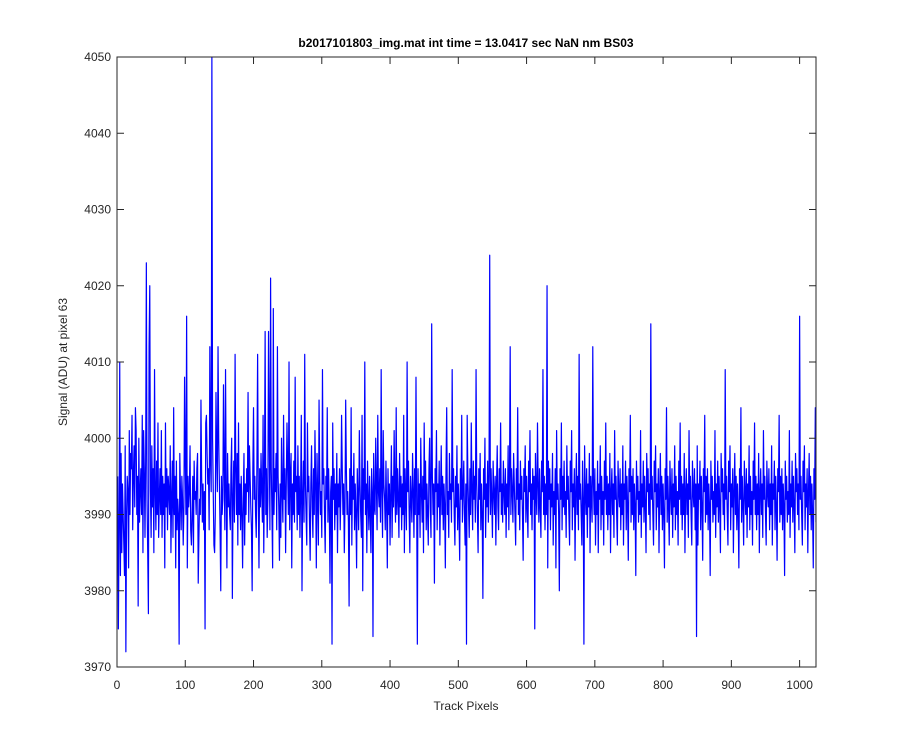 The image size is (900, 750). Describe the element at coordinates (97, 210) in the screenshot. I see `y-tick-label: 4030` at that location.